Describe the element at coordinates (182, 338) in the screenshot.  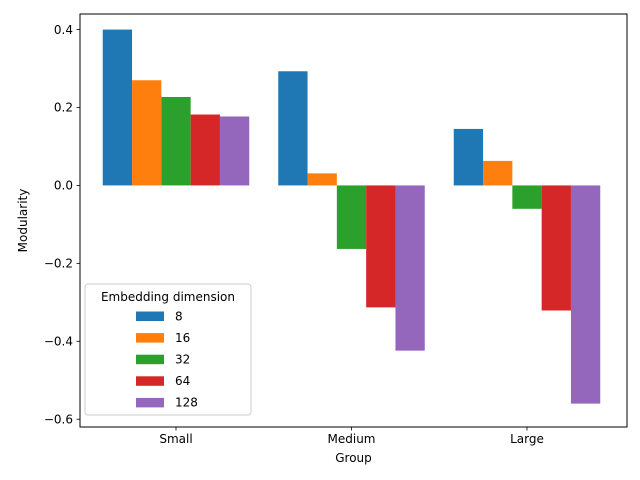
I see `legend-label-16: 16` at that location.